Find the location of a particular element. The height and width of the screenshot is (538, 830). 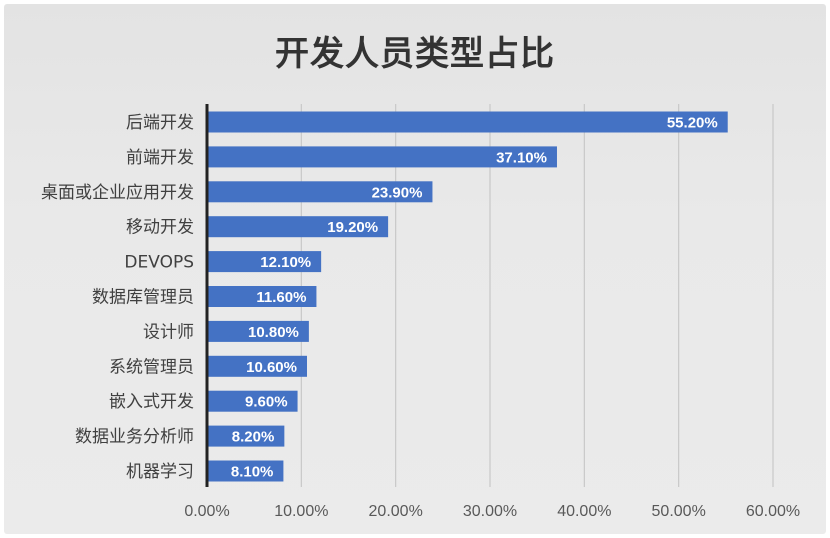

data-label: 23.90% is located at coordinates (397, 192).